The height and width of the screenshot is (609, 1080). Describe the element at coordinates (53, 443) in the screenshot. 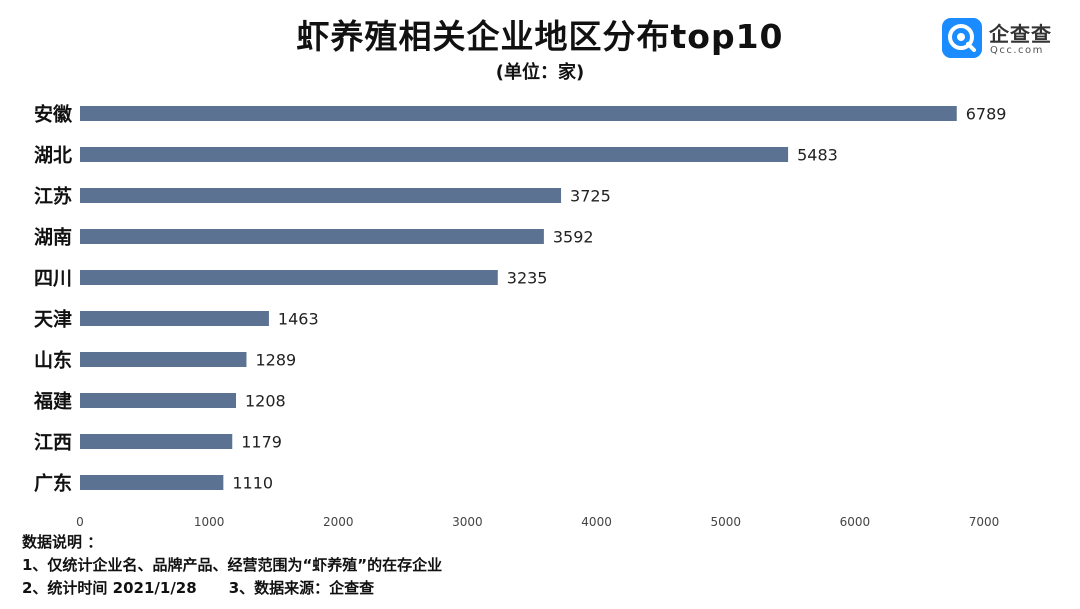

I see `category-label: 江西` at that location.